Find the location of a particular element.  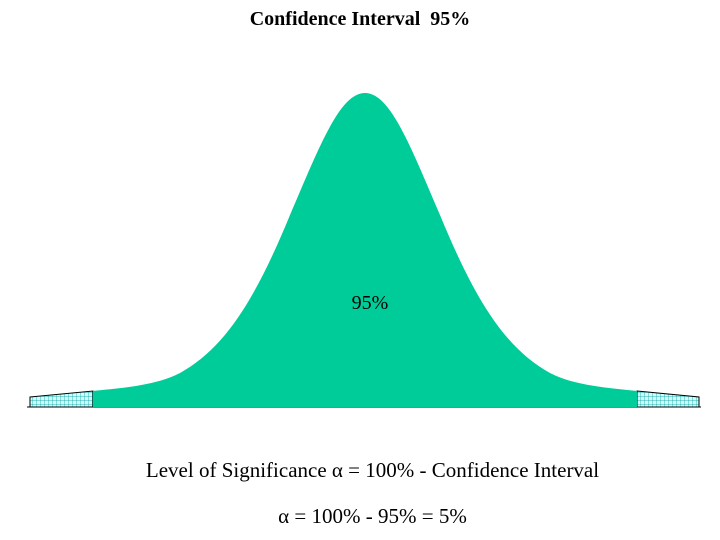

page-title: Confidence Interval 95% is located at coordinates (360, 19).